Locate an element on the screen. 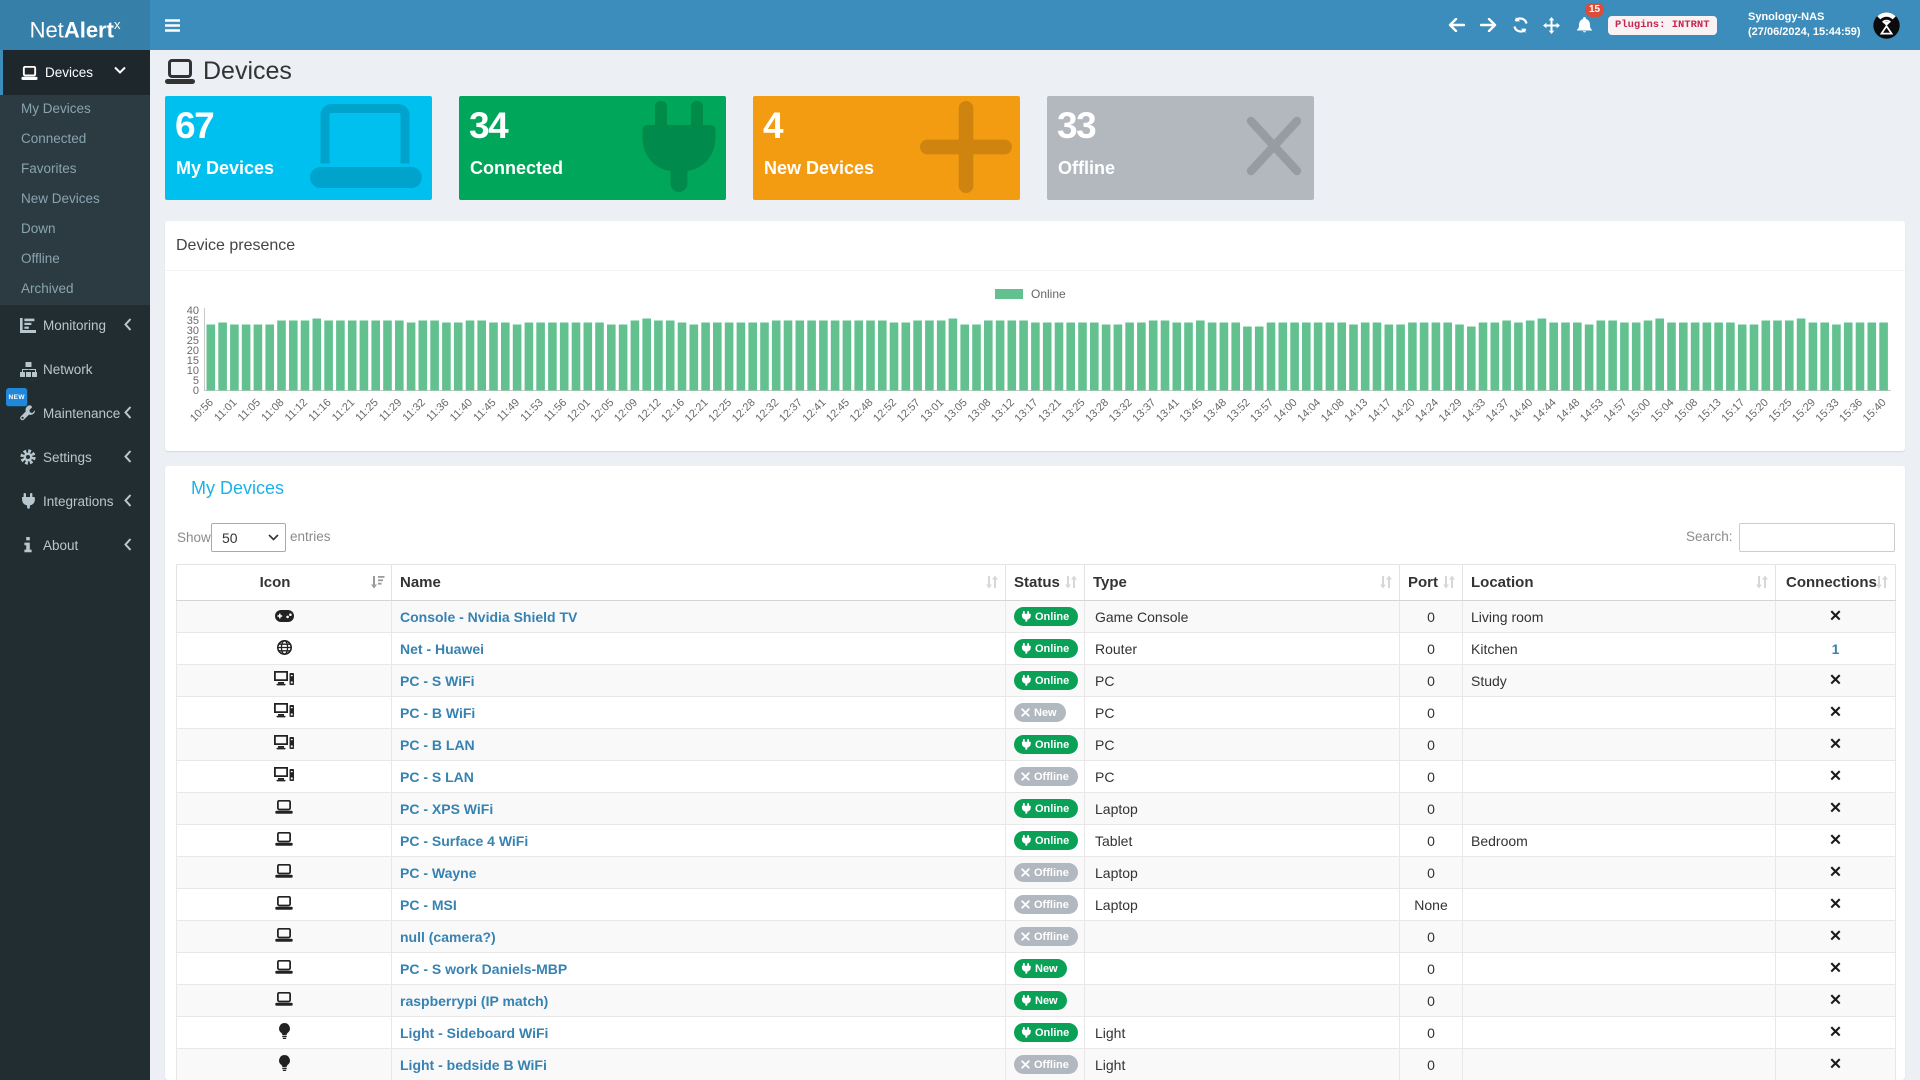  svg-text: 12:48 is located at coordinates (862, 411).